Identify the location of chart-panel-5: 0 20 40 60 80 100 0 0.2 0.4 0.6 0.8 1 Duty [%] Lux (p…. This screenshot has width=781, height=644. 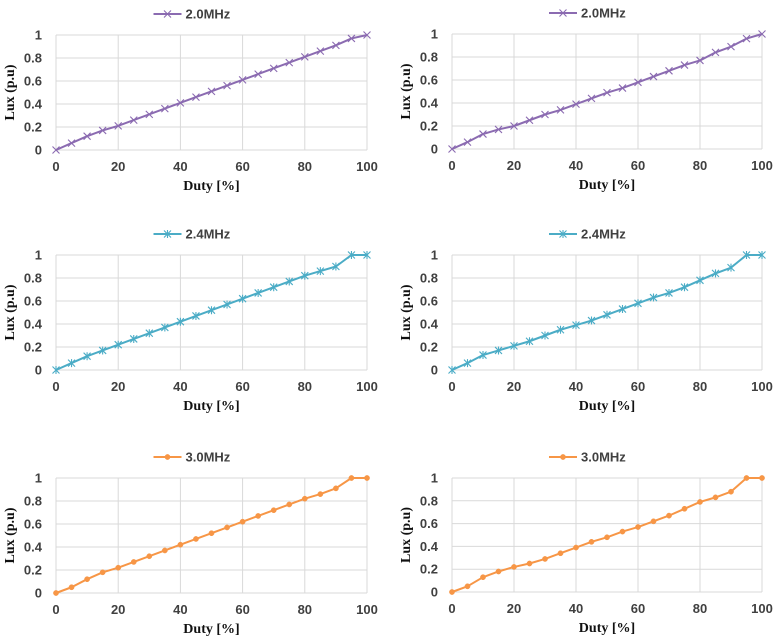
(190, 544).